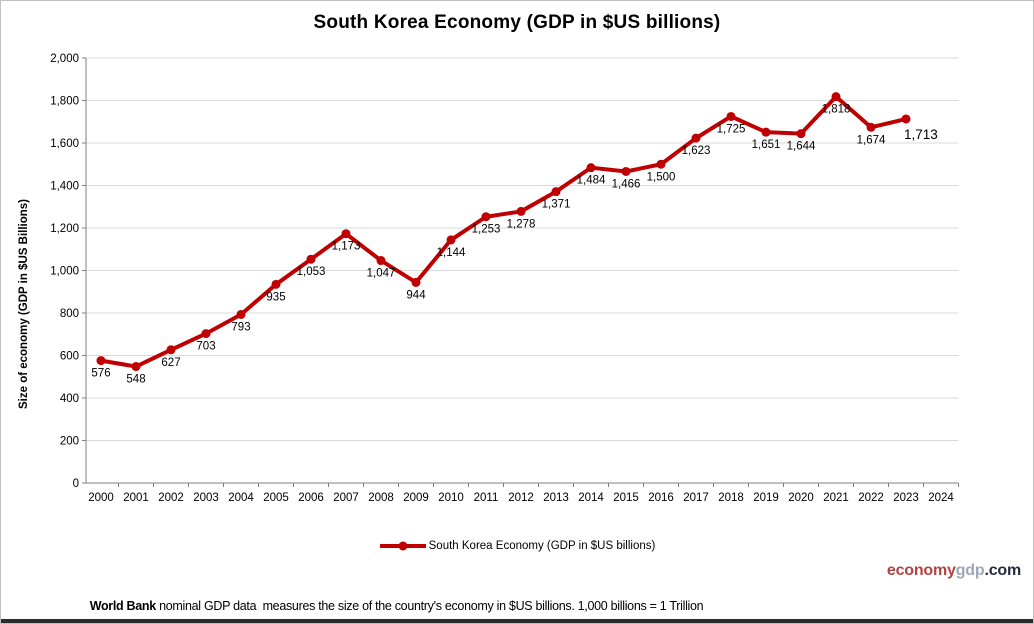 This screenshot has height=624, width=1034. Describe the element at coordinates (696, 151) in the screenshot. I see `data-label: 1,623` at that location.